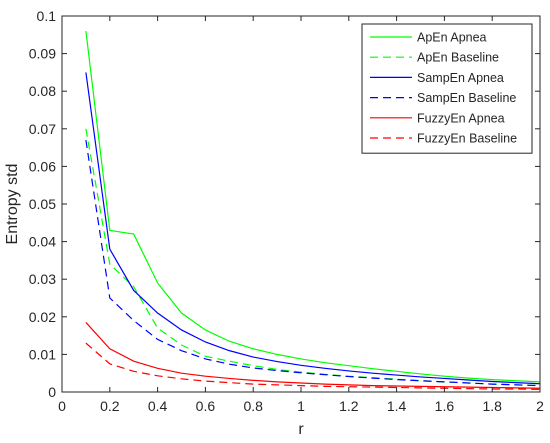 The height and width of the screenshot is (443, 550). I want to click on y-axis-label: Entropy std, so click(12, 204).